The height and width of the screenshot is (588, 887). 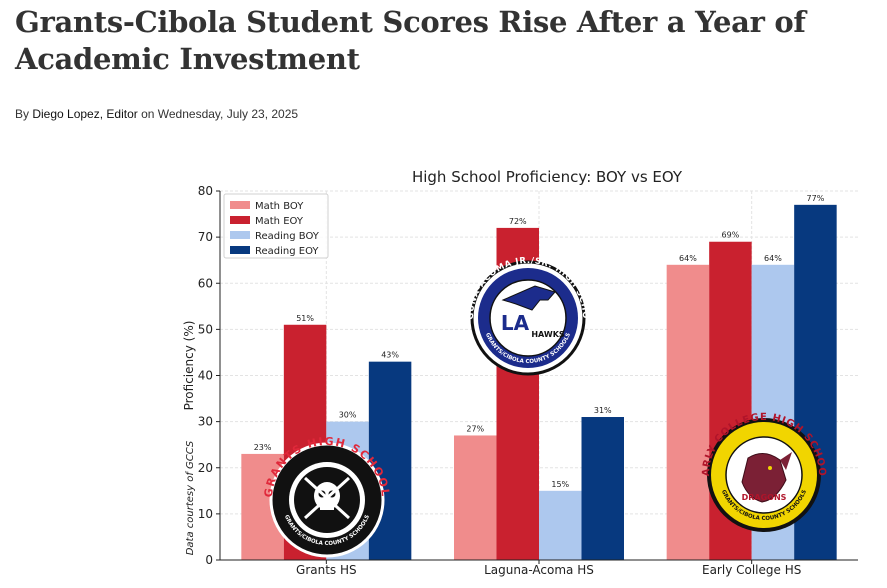 I want to click on data-label: 23%, so click(x=263, y=447).